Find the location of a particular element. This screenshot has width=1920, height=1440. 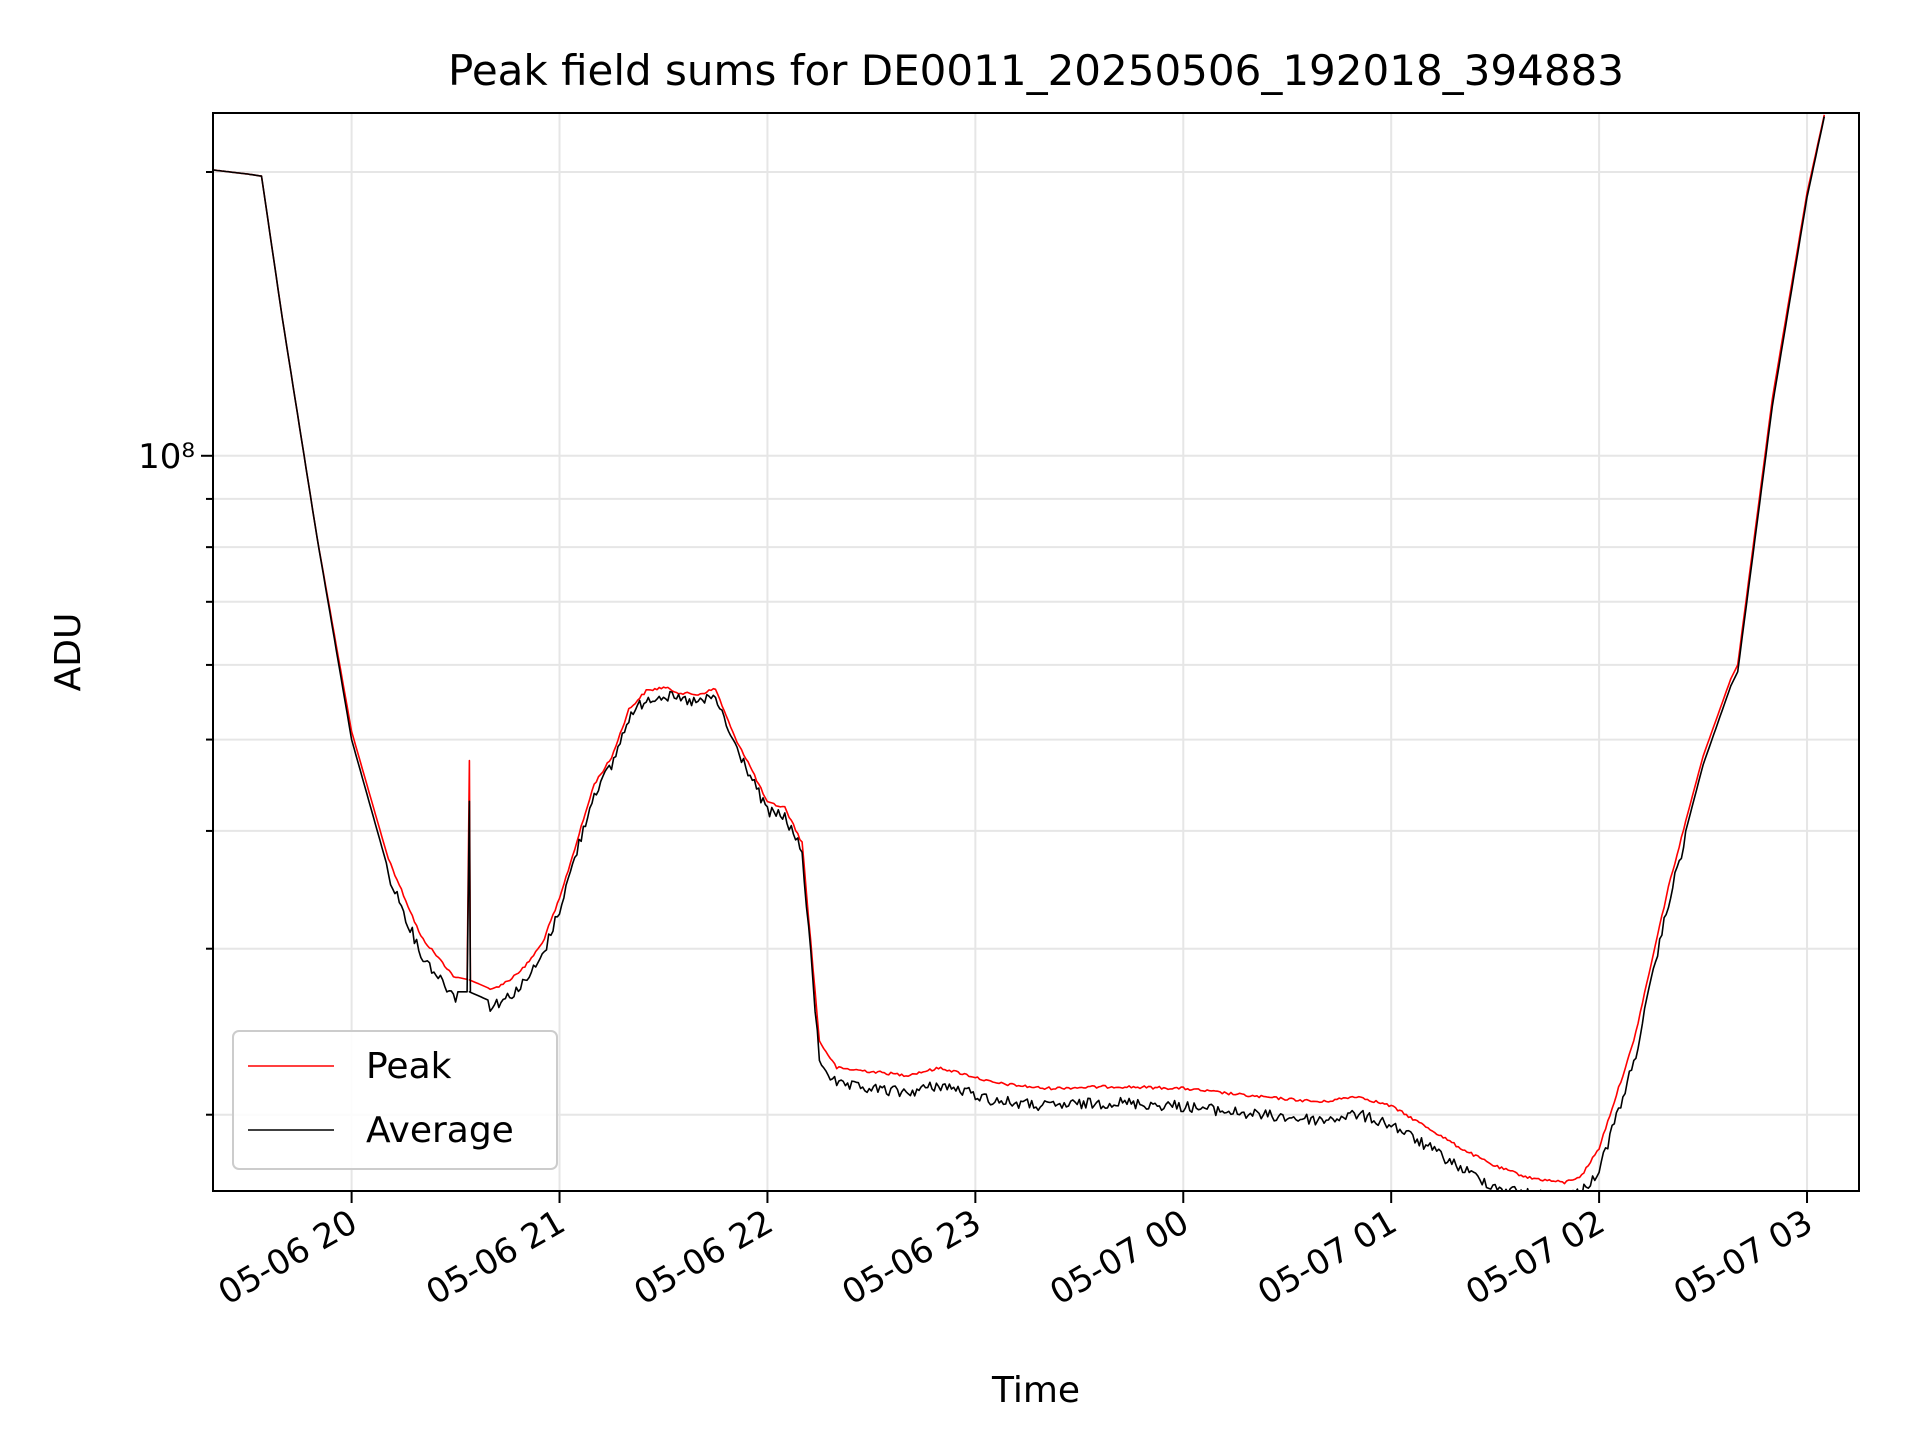

legend-label-average: Average is located at coordinates (440, 1130).